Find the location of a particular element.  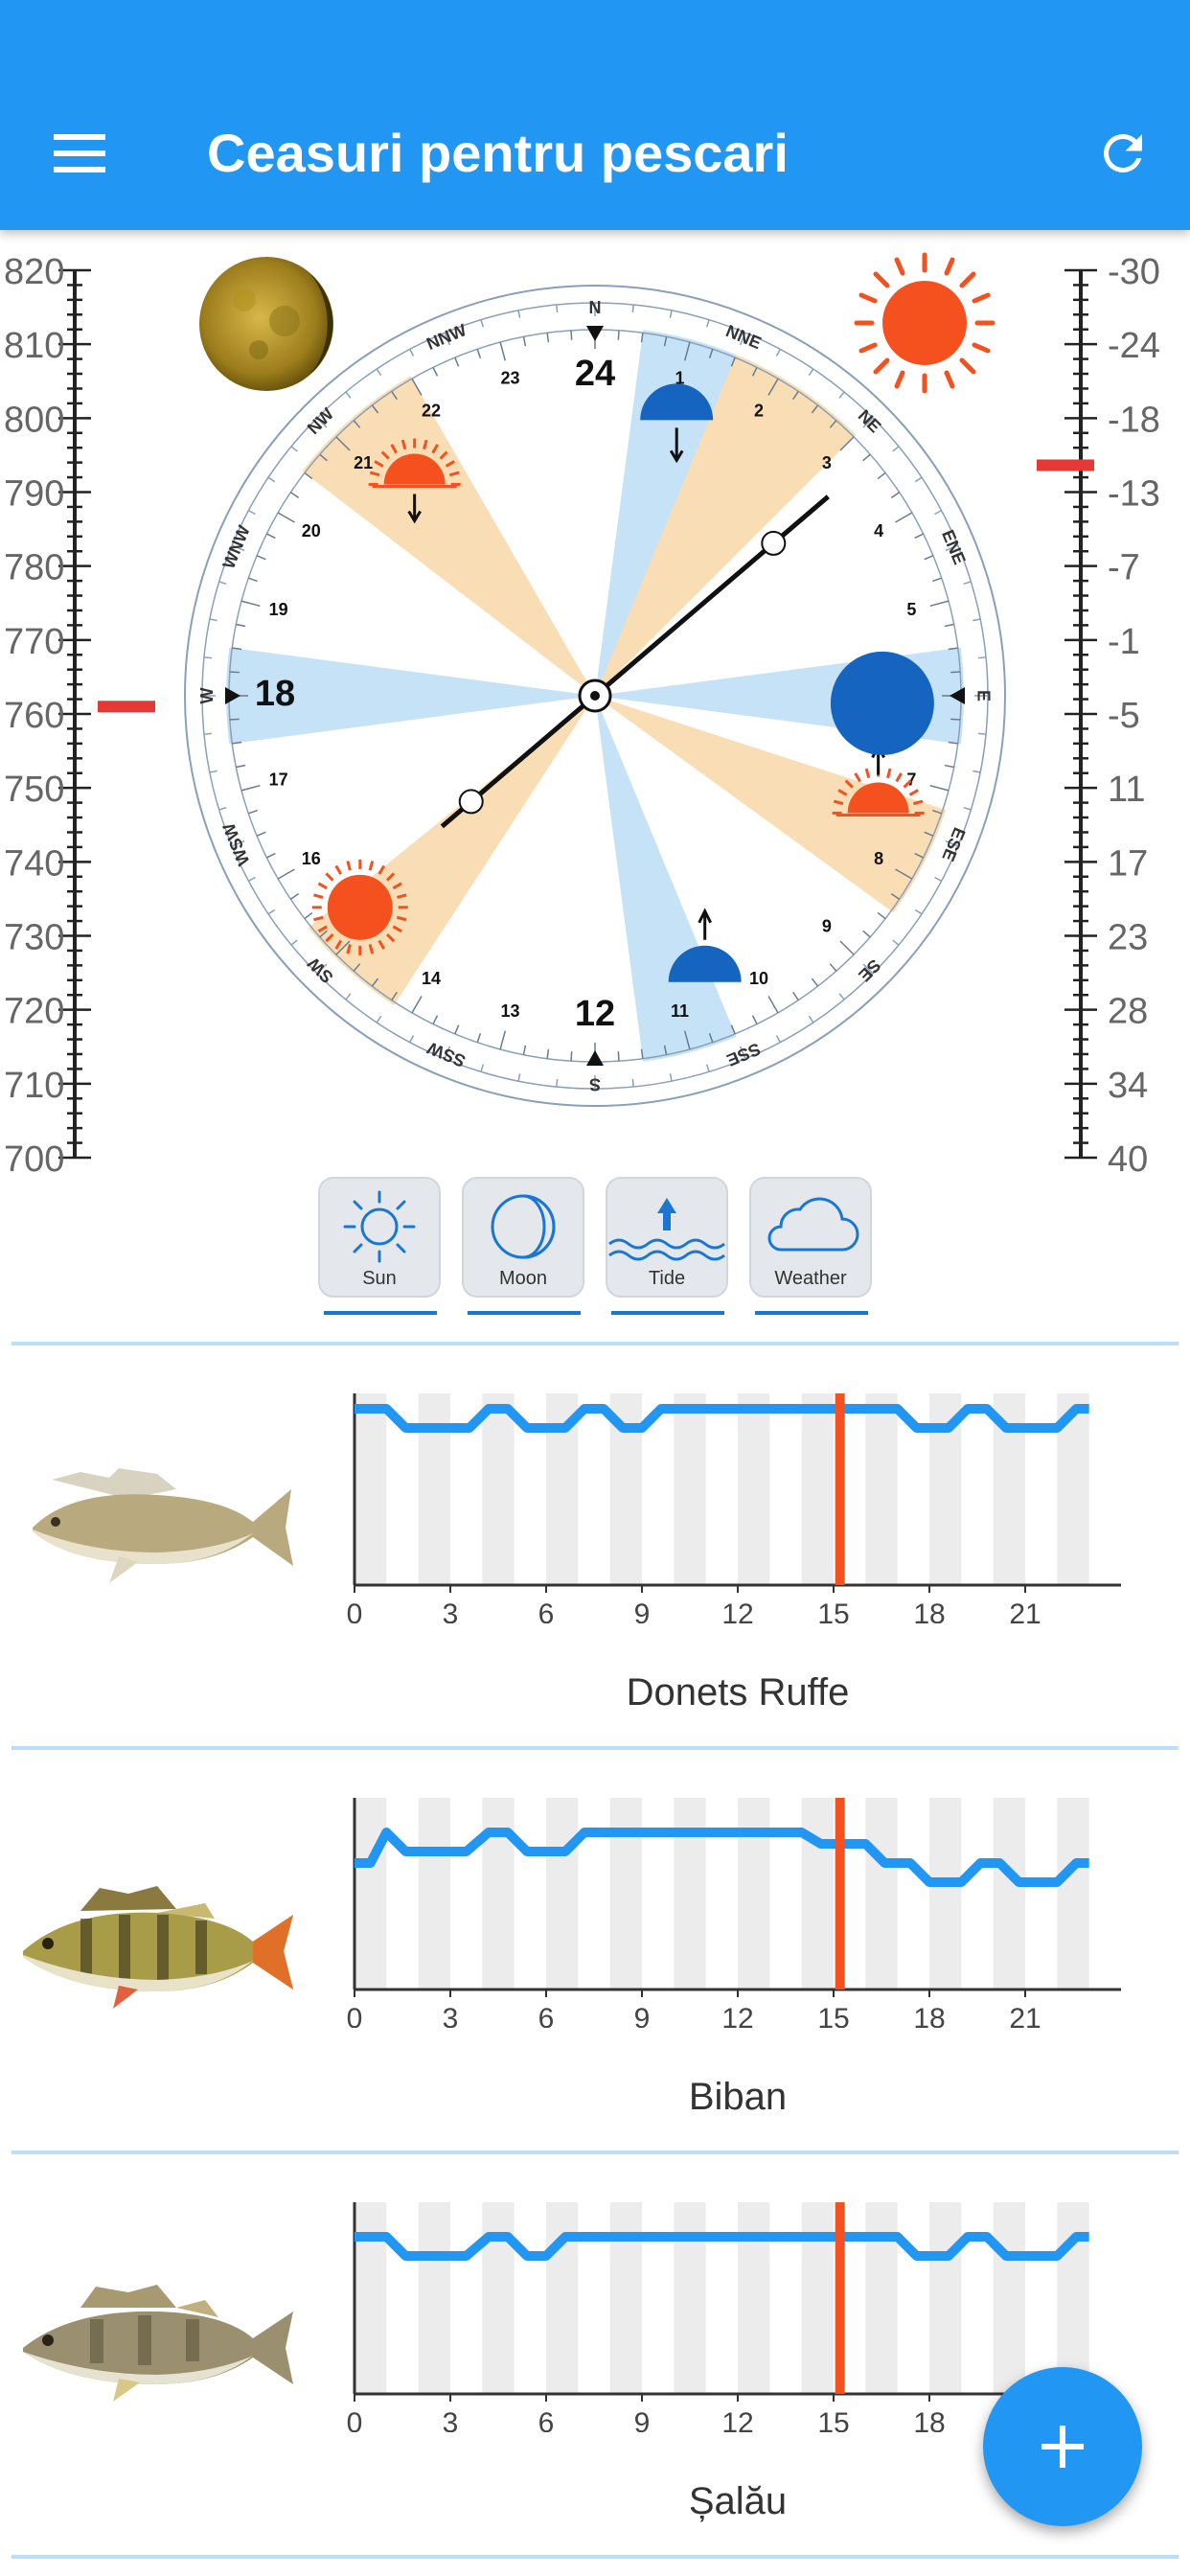

menu-button is located at coordinates (82, 151).